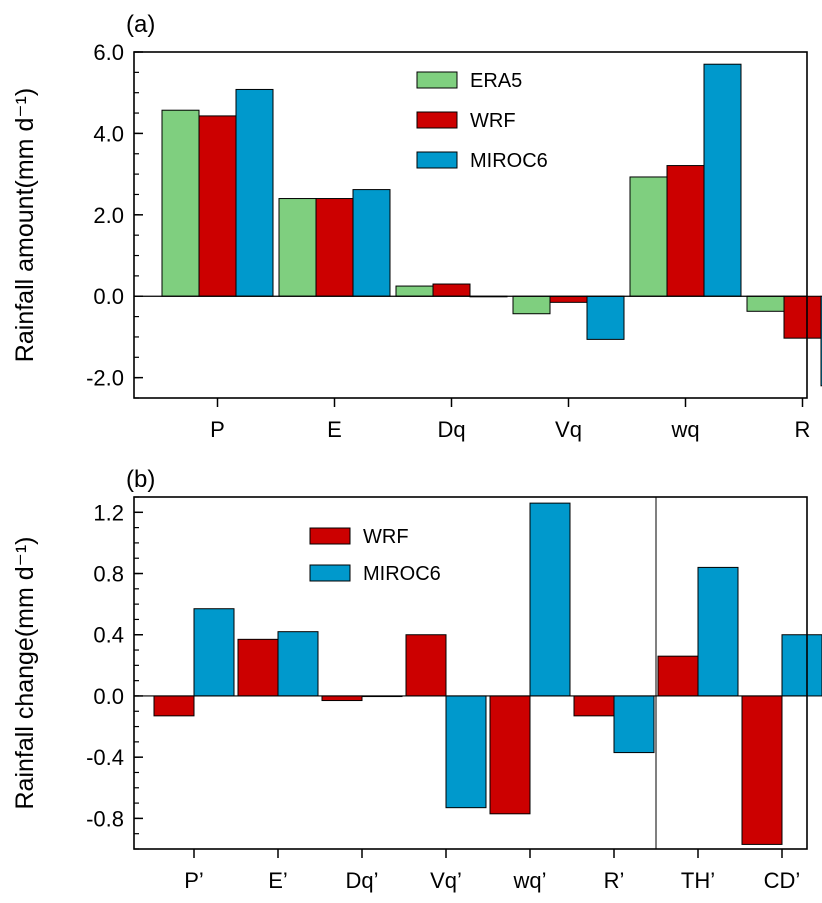  Describe the element at coordinates (451, 429) in the screenshot. I see `category-label: Dq` at that location.